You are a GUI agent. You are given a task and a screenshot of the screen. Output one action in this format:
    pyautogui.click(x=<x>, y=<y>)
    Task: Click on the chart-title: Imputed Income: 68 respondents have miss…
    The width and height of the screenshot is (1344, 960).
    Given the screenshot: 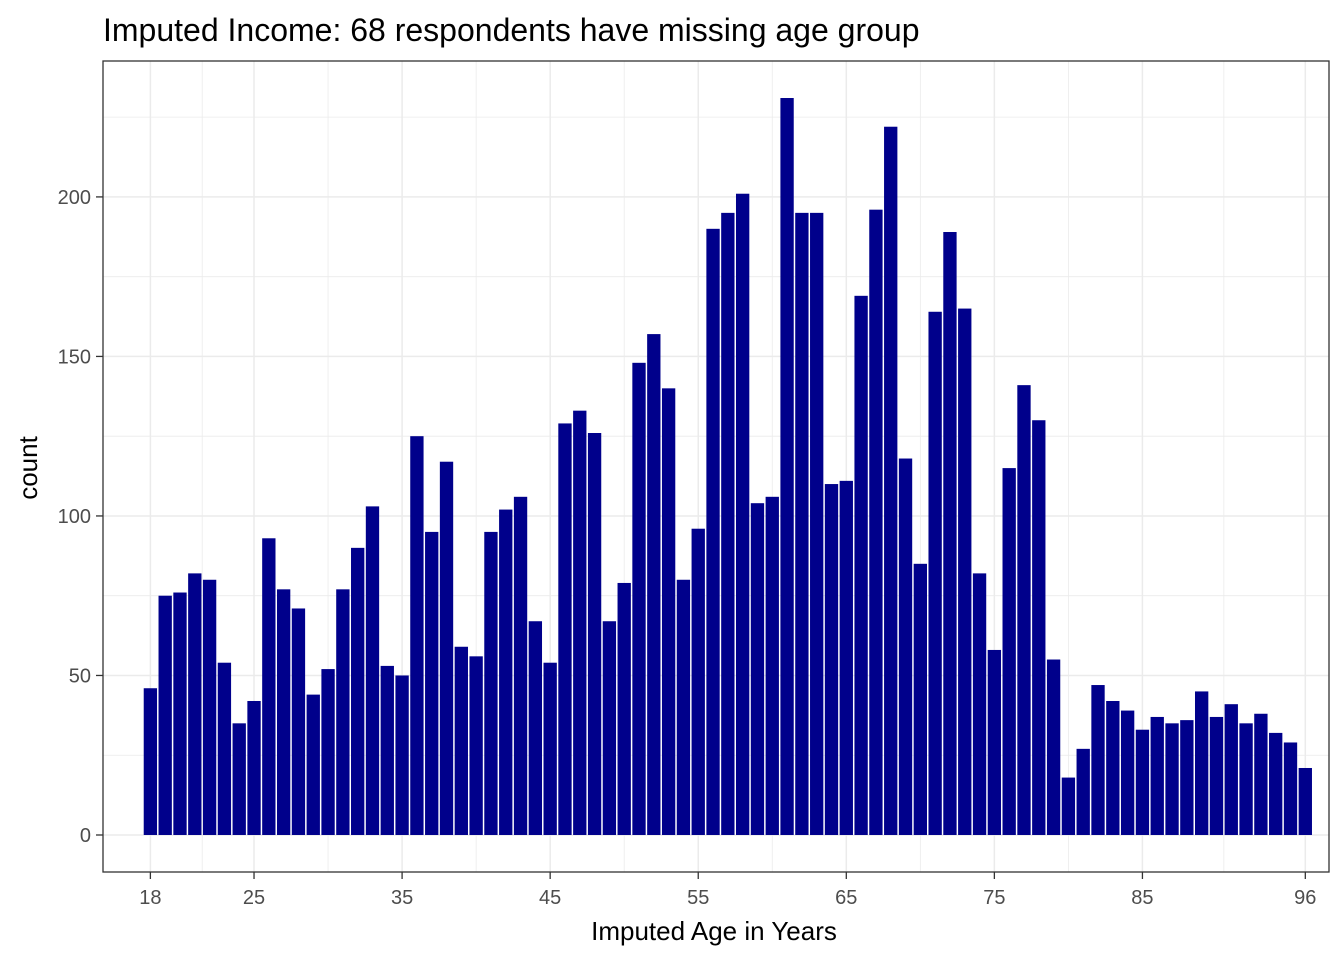 What is the action you would take?
    pyautogui.click(x=511, y=30)
    